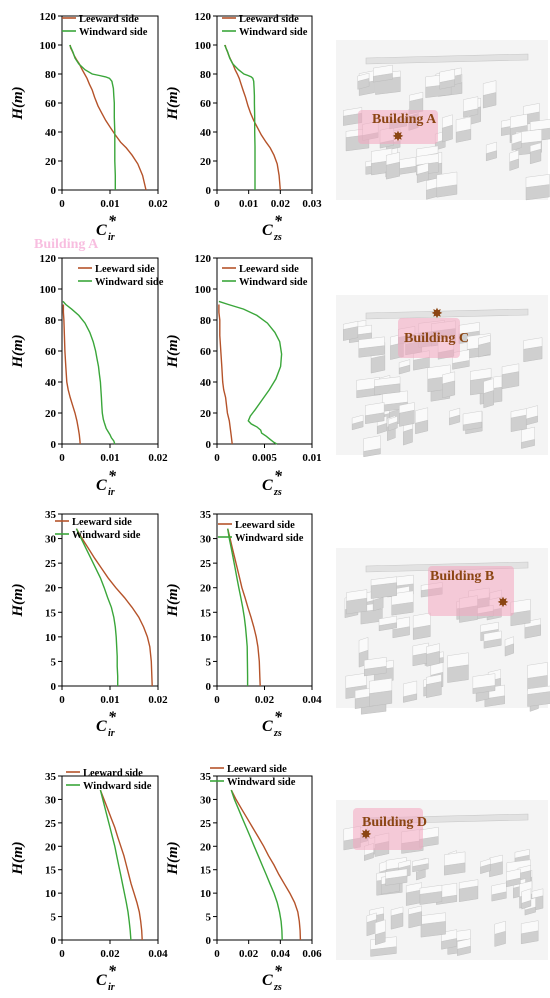 The image size is (550, 998). What do you see at coordinates (462, 576) in the screenshot?
I see `building-label: Building B` at bounding box center [462, 576].